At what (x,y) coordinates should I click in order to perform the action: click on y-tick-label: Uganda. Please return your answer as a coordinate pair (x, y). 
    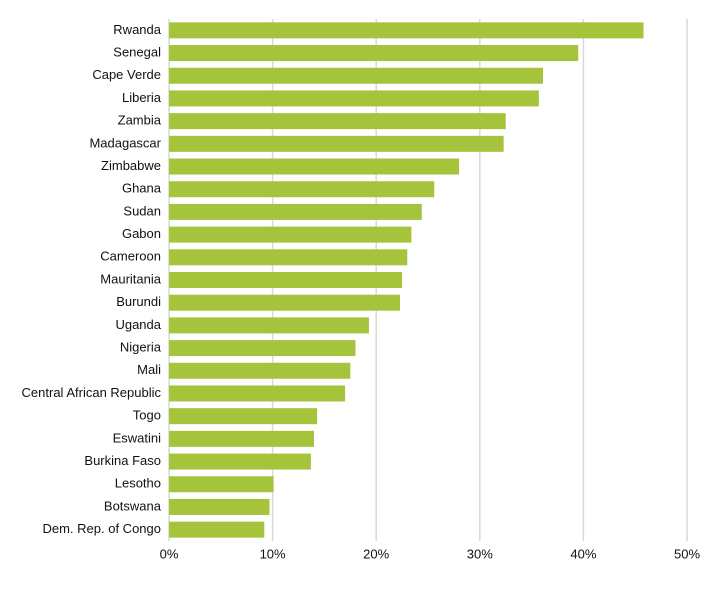
    Looking at the image, I should click on (138, 324).